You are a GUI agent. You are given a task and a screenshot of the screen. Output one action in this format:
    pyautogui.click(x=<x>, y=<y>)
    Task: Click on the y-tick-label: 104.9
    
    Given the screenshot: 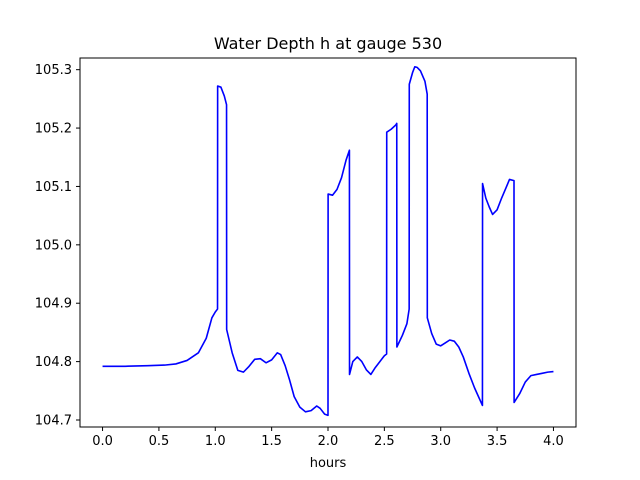 What is the action you would take?
    pyautogui.click(x=53, y=304)
    